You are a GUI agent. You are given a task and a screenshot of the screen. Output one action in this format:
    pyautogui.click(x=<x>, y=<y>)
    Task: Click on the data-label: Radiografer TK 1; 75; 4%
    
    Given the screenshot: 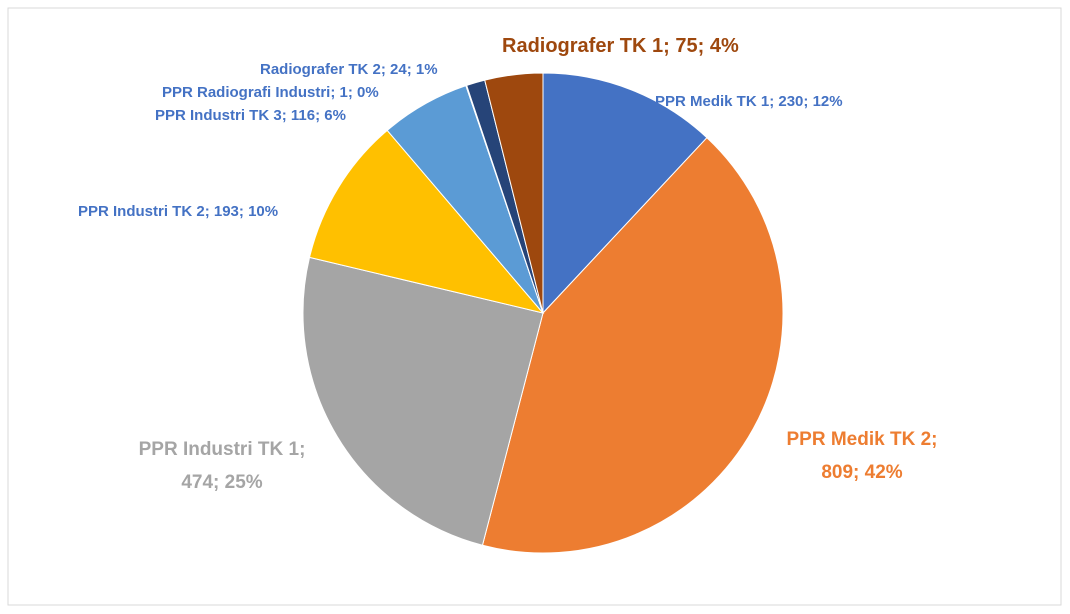 What is the action you would take?
    pyautogui.click(x=620, y=46)
    